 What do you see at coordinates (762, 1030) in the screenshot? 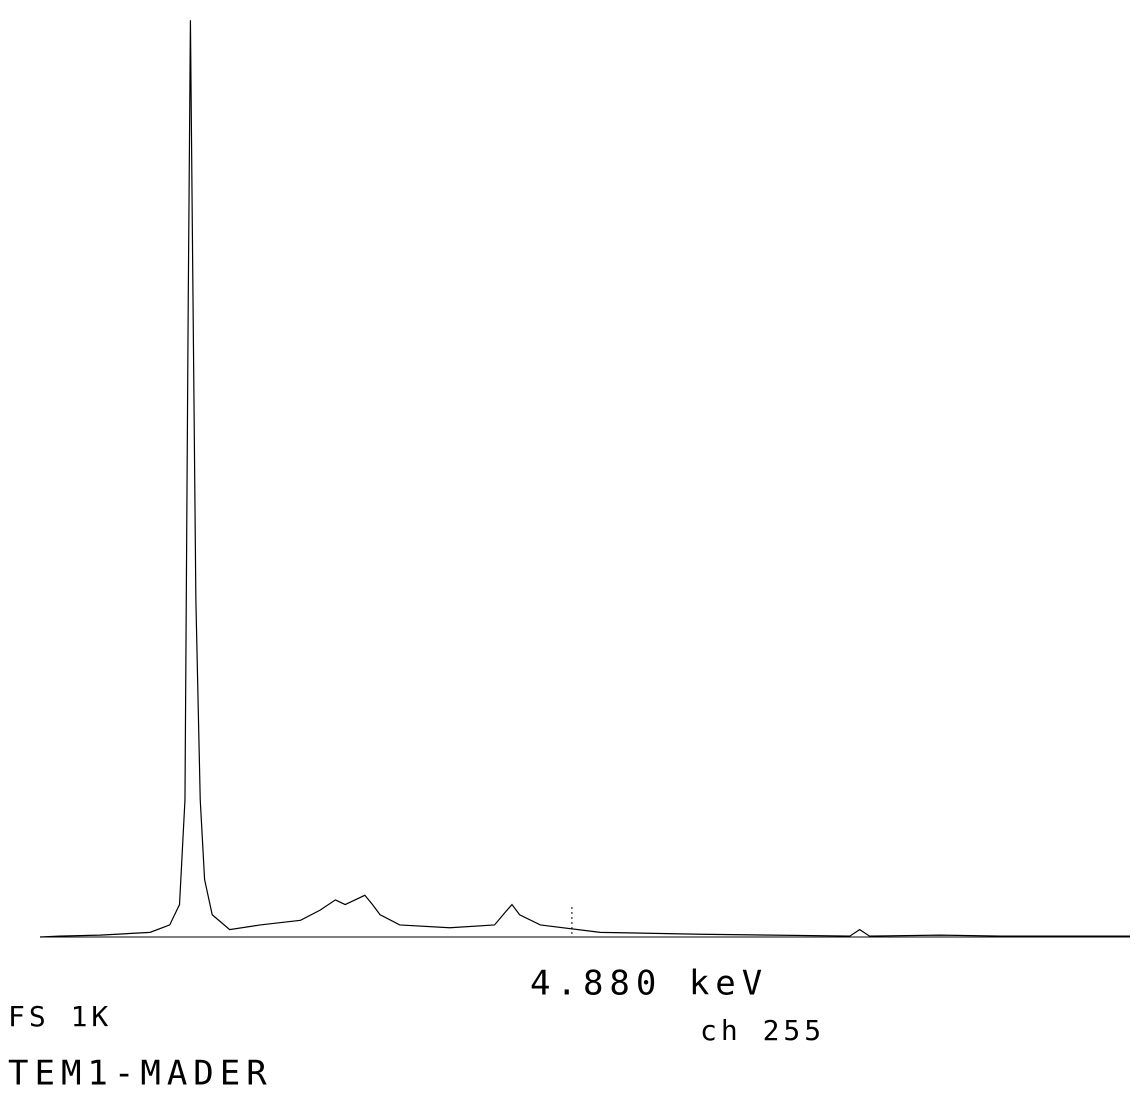
I see `channel: ch 255` at bounding box center [762, 1030].